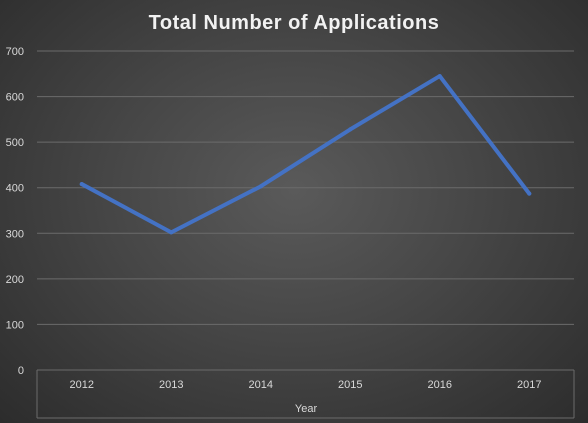 The height and width of the screenshot is (423, 588). What do you see at coordinates (529, 385) in the screenshot?
I see `x-tick-label: 2017` at bounding box center [529, 385].